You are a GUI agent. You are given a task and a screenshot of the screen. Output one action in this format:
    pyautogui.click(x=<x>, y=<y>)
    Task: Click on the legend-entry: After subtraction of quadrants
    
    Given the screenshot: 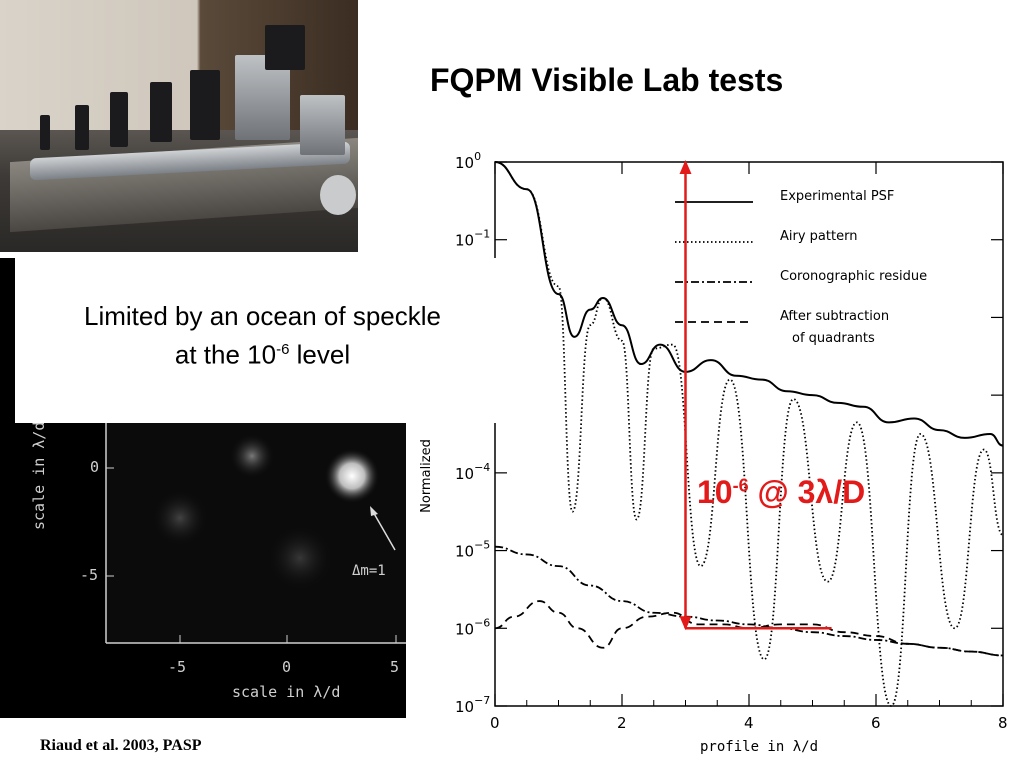 What is the action you would take?
    pyautogui.click(x=834, y=327)
    